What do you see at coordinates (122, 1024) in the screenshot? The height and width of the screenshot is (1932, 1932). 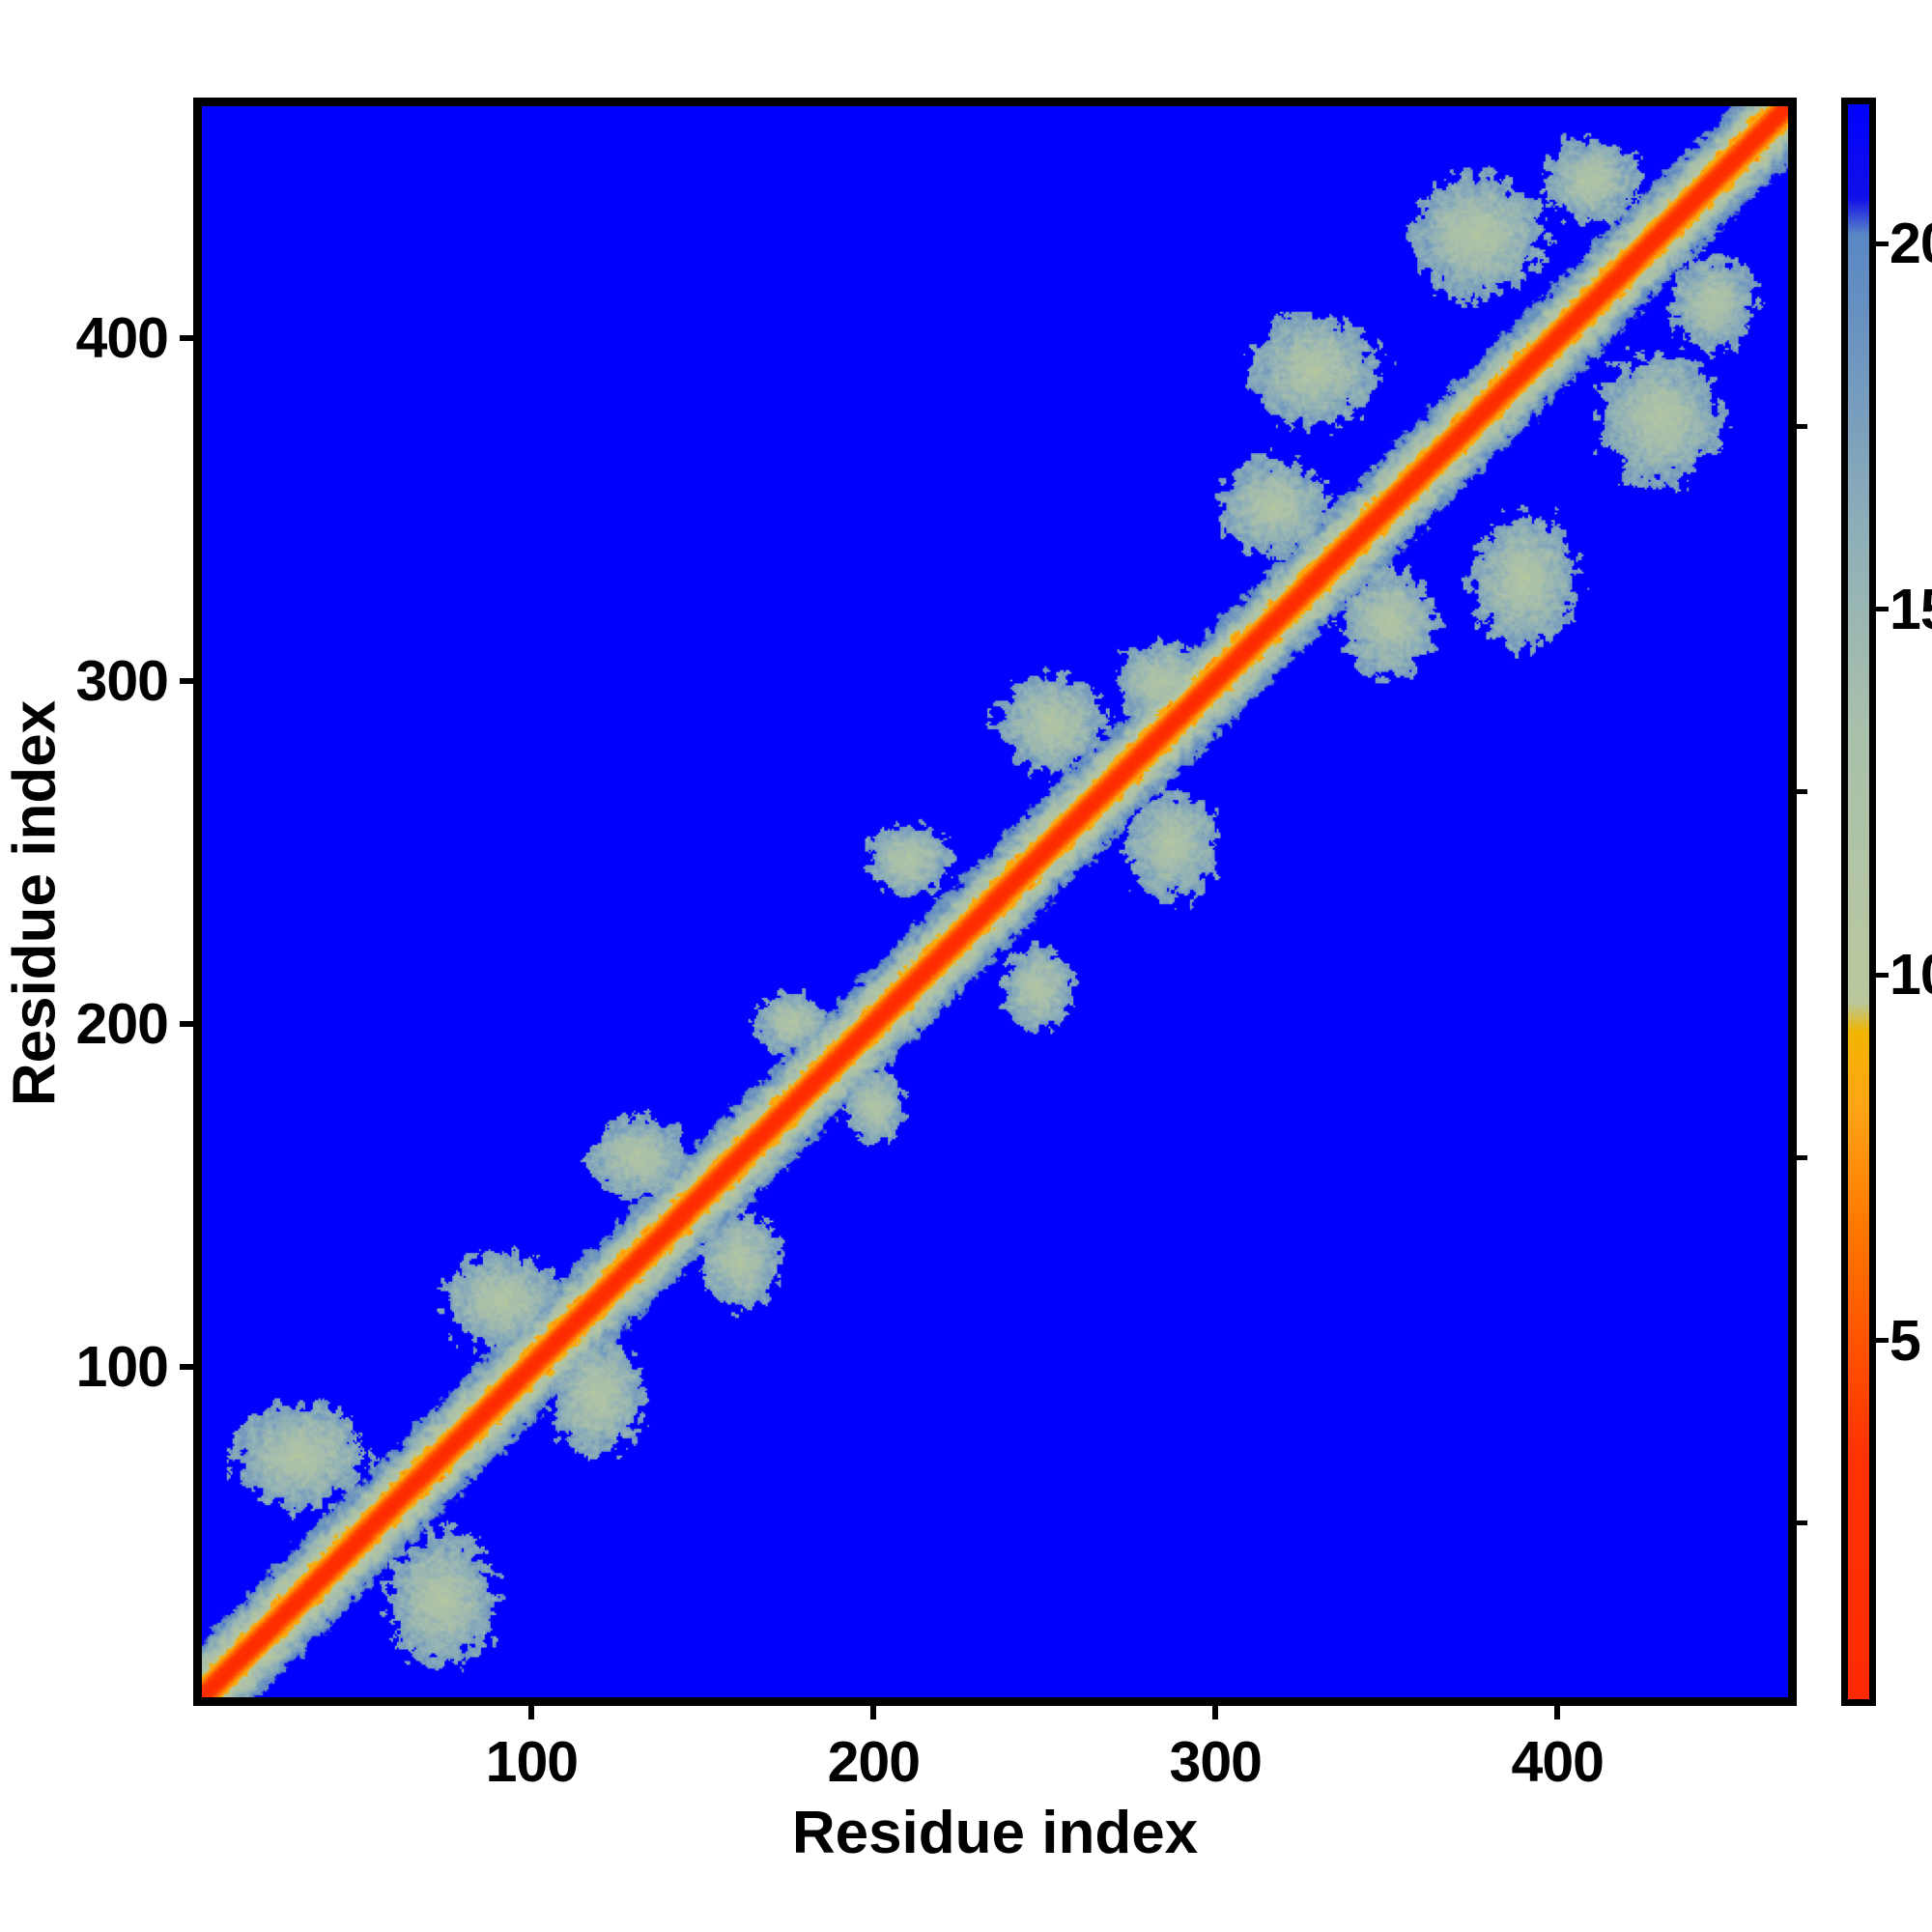 I see `y-tick-label: 200` at bounding box center [122, 1024].